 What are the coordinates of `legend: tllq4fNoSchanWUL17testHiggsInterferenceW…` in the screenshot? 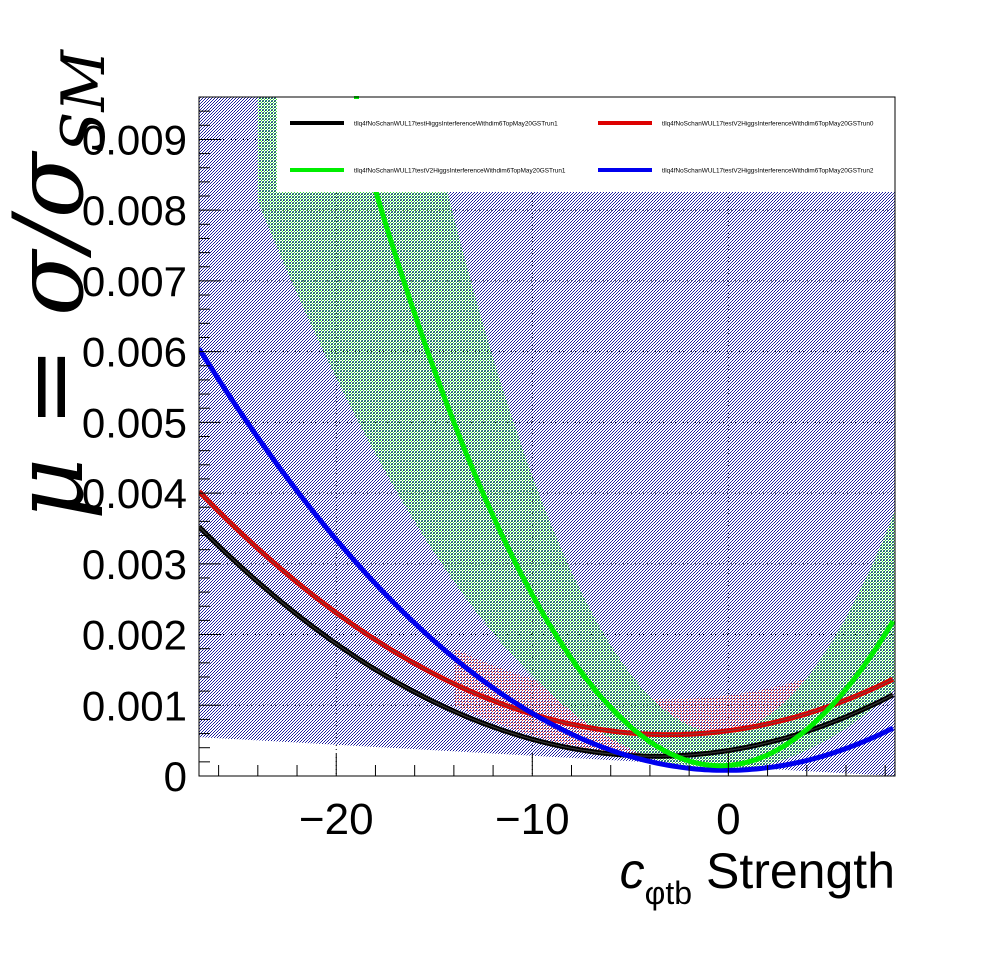 It's located at (586, 144).